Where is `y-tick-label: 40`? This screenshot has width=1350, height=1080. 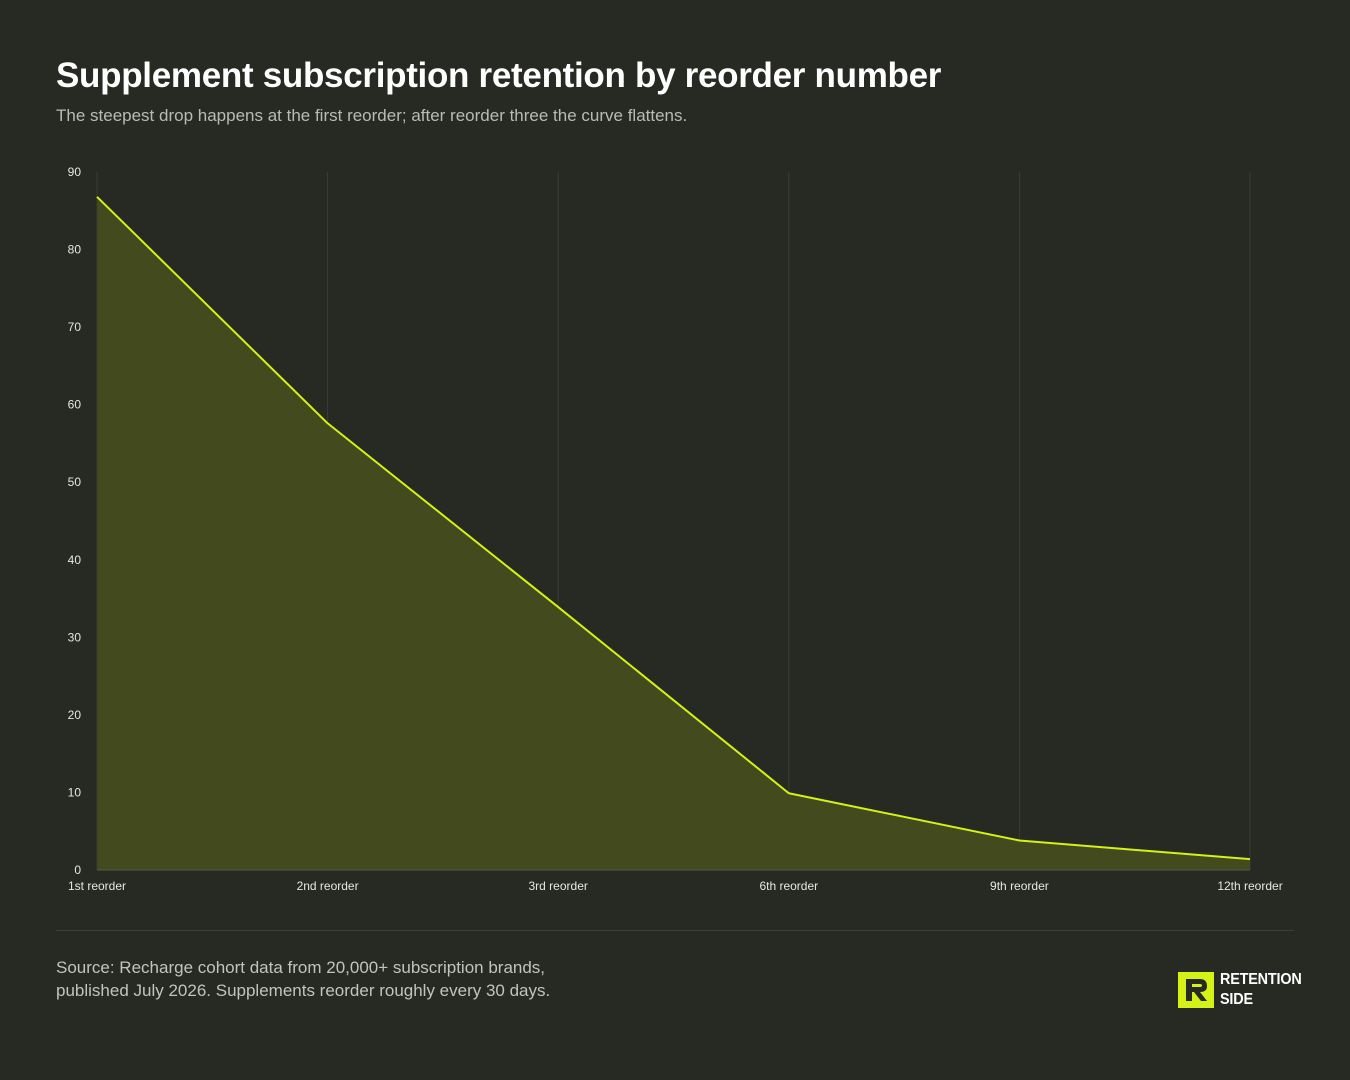 y-tick-label: 40 is located at coordinates (75, 560).